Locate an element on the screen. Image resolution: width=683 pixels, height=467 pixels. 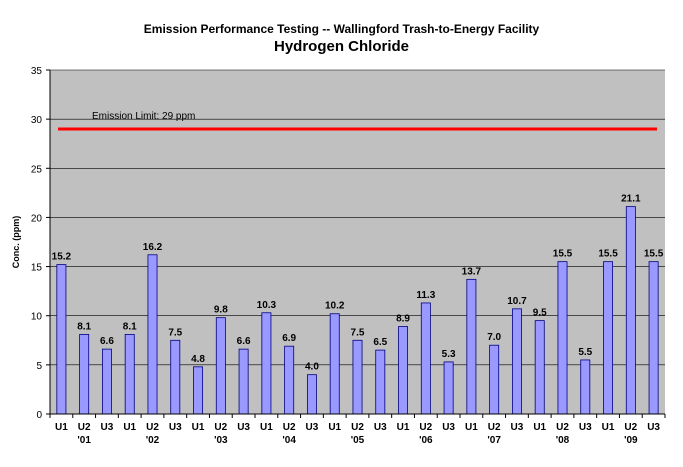
data-label: 6.9 is located at coordinates (289, 338).